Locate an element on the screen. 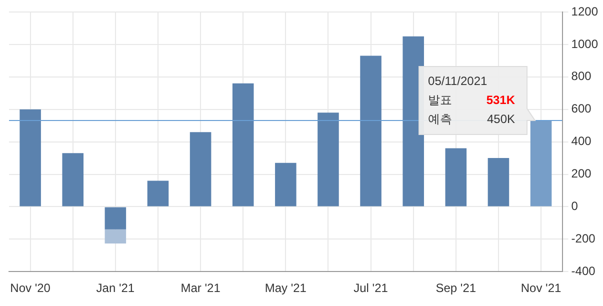 This screenshot has height=306, width=603. annotation: 예측 is located at coordinates (440, 119).